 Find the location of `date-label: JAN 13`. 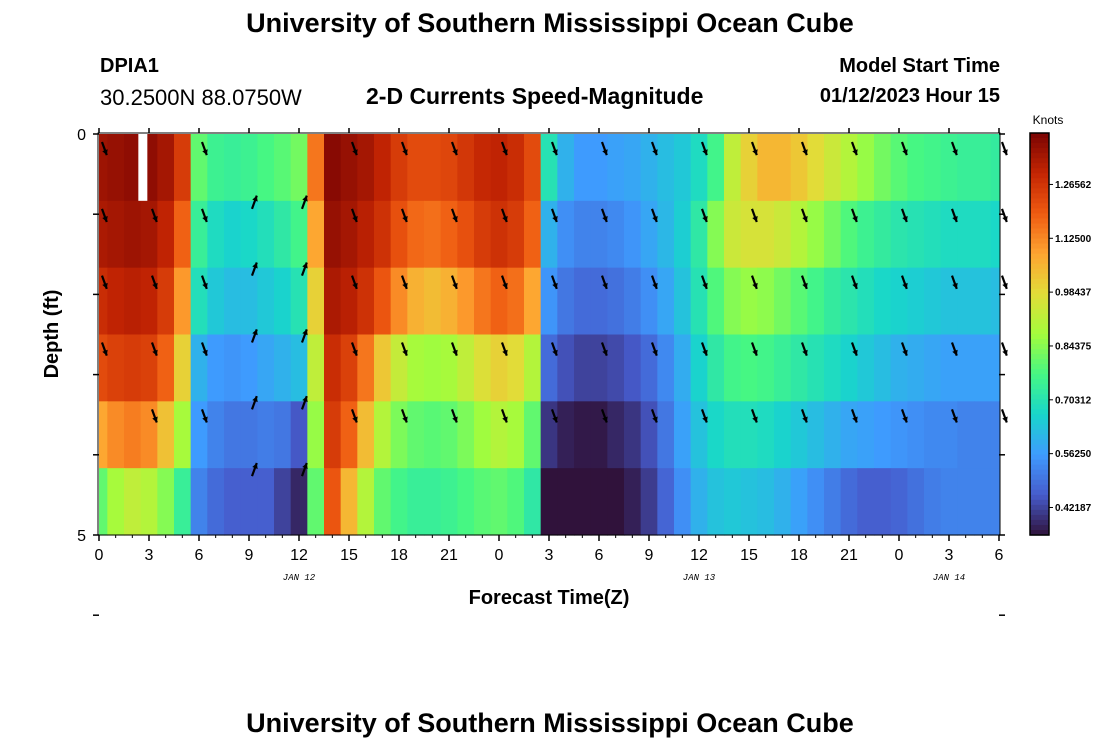

date-label: JAN 13 is located at coordinates (699, 578).